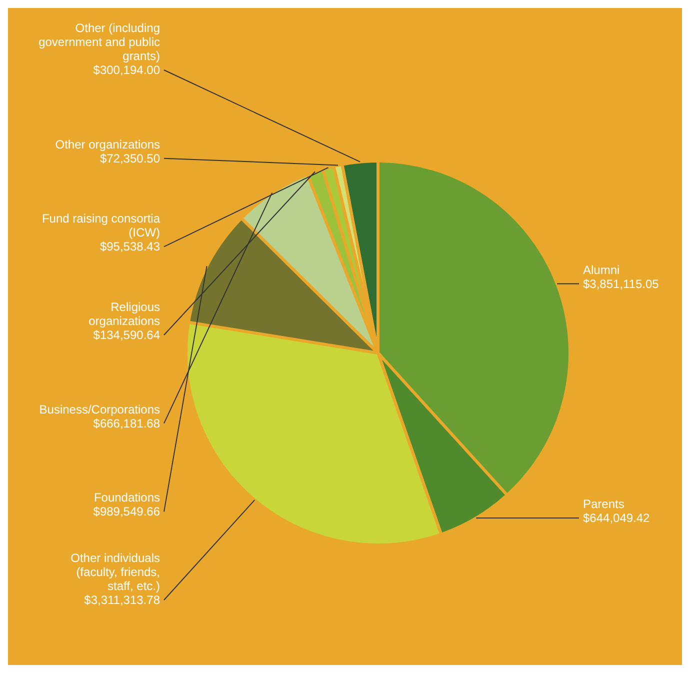  What do you see at coordinates (126, 70) in the screenshot?
I see `data-label: $300,194.00` at bounding box center [126, 70].